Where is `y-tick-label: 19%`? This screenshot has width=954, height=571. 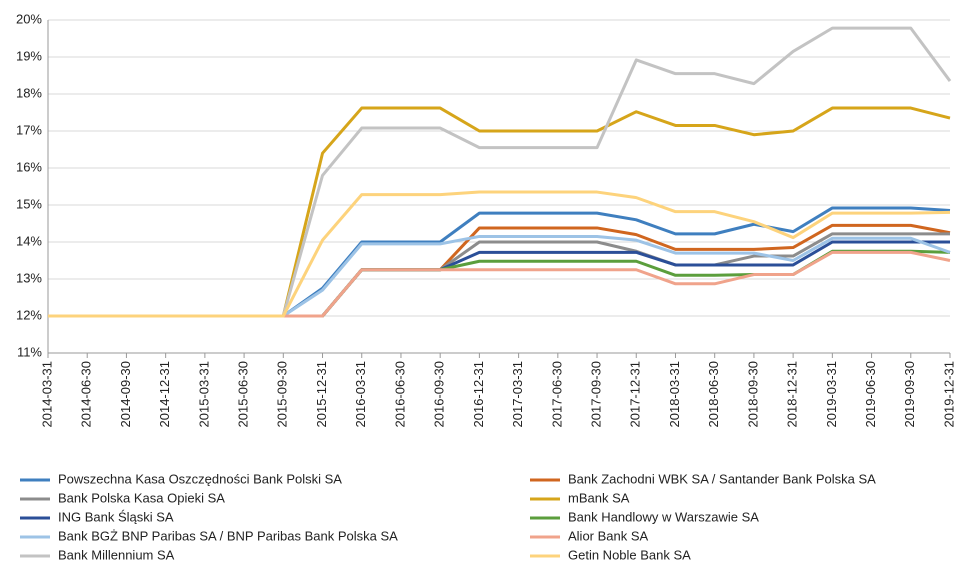
y-tick-label: 19% is located at coordinates (29, 55).